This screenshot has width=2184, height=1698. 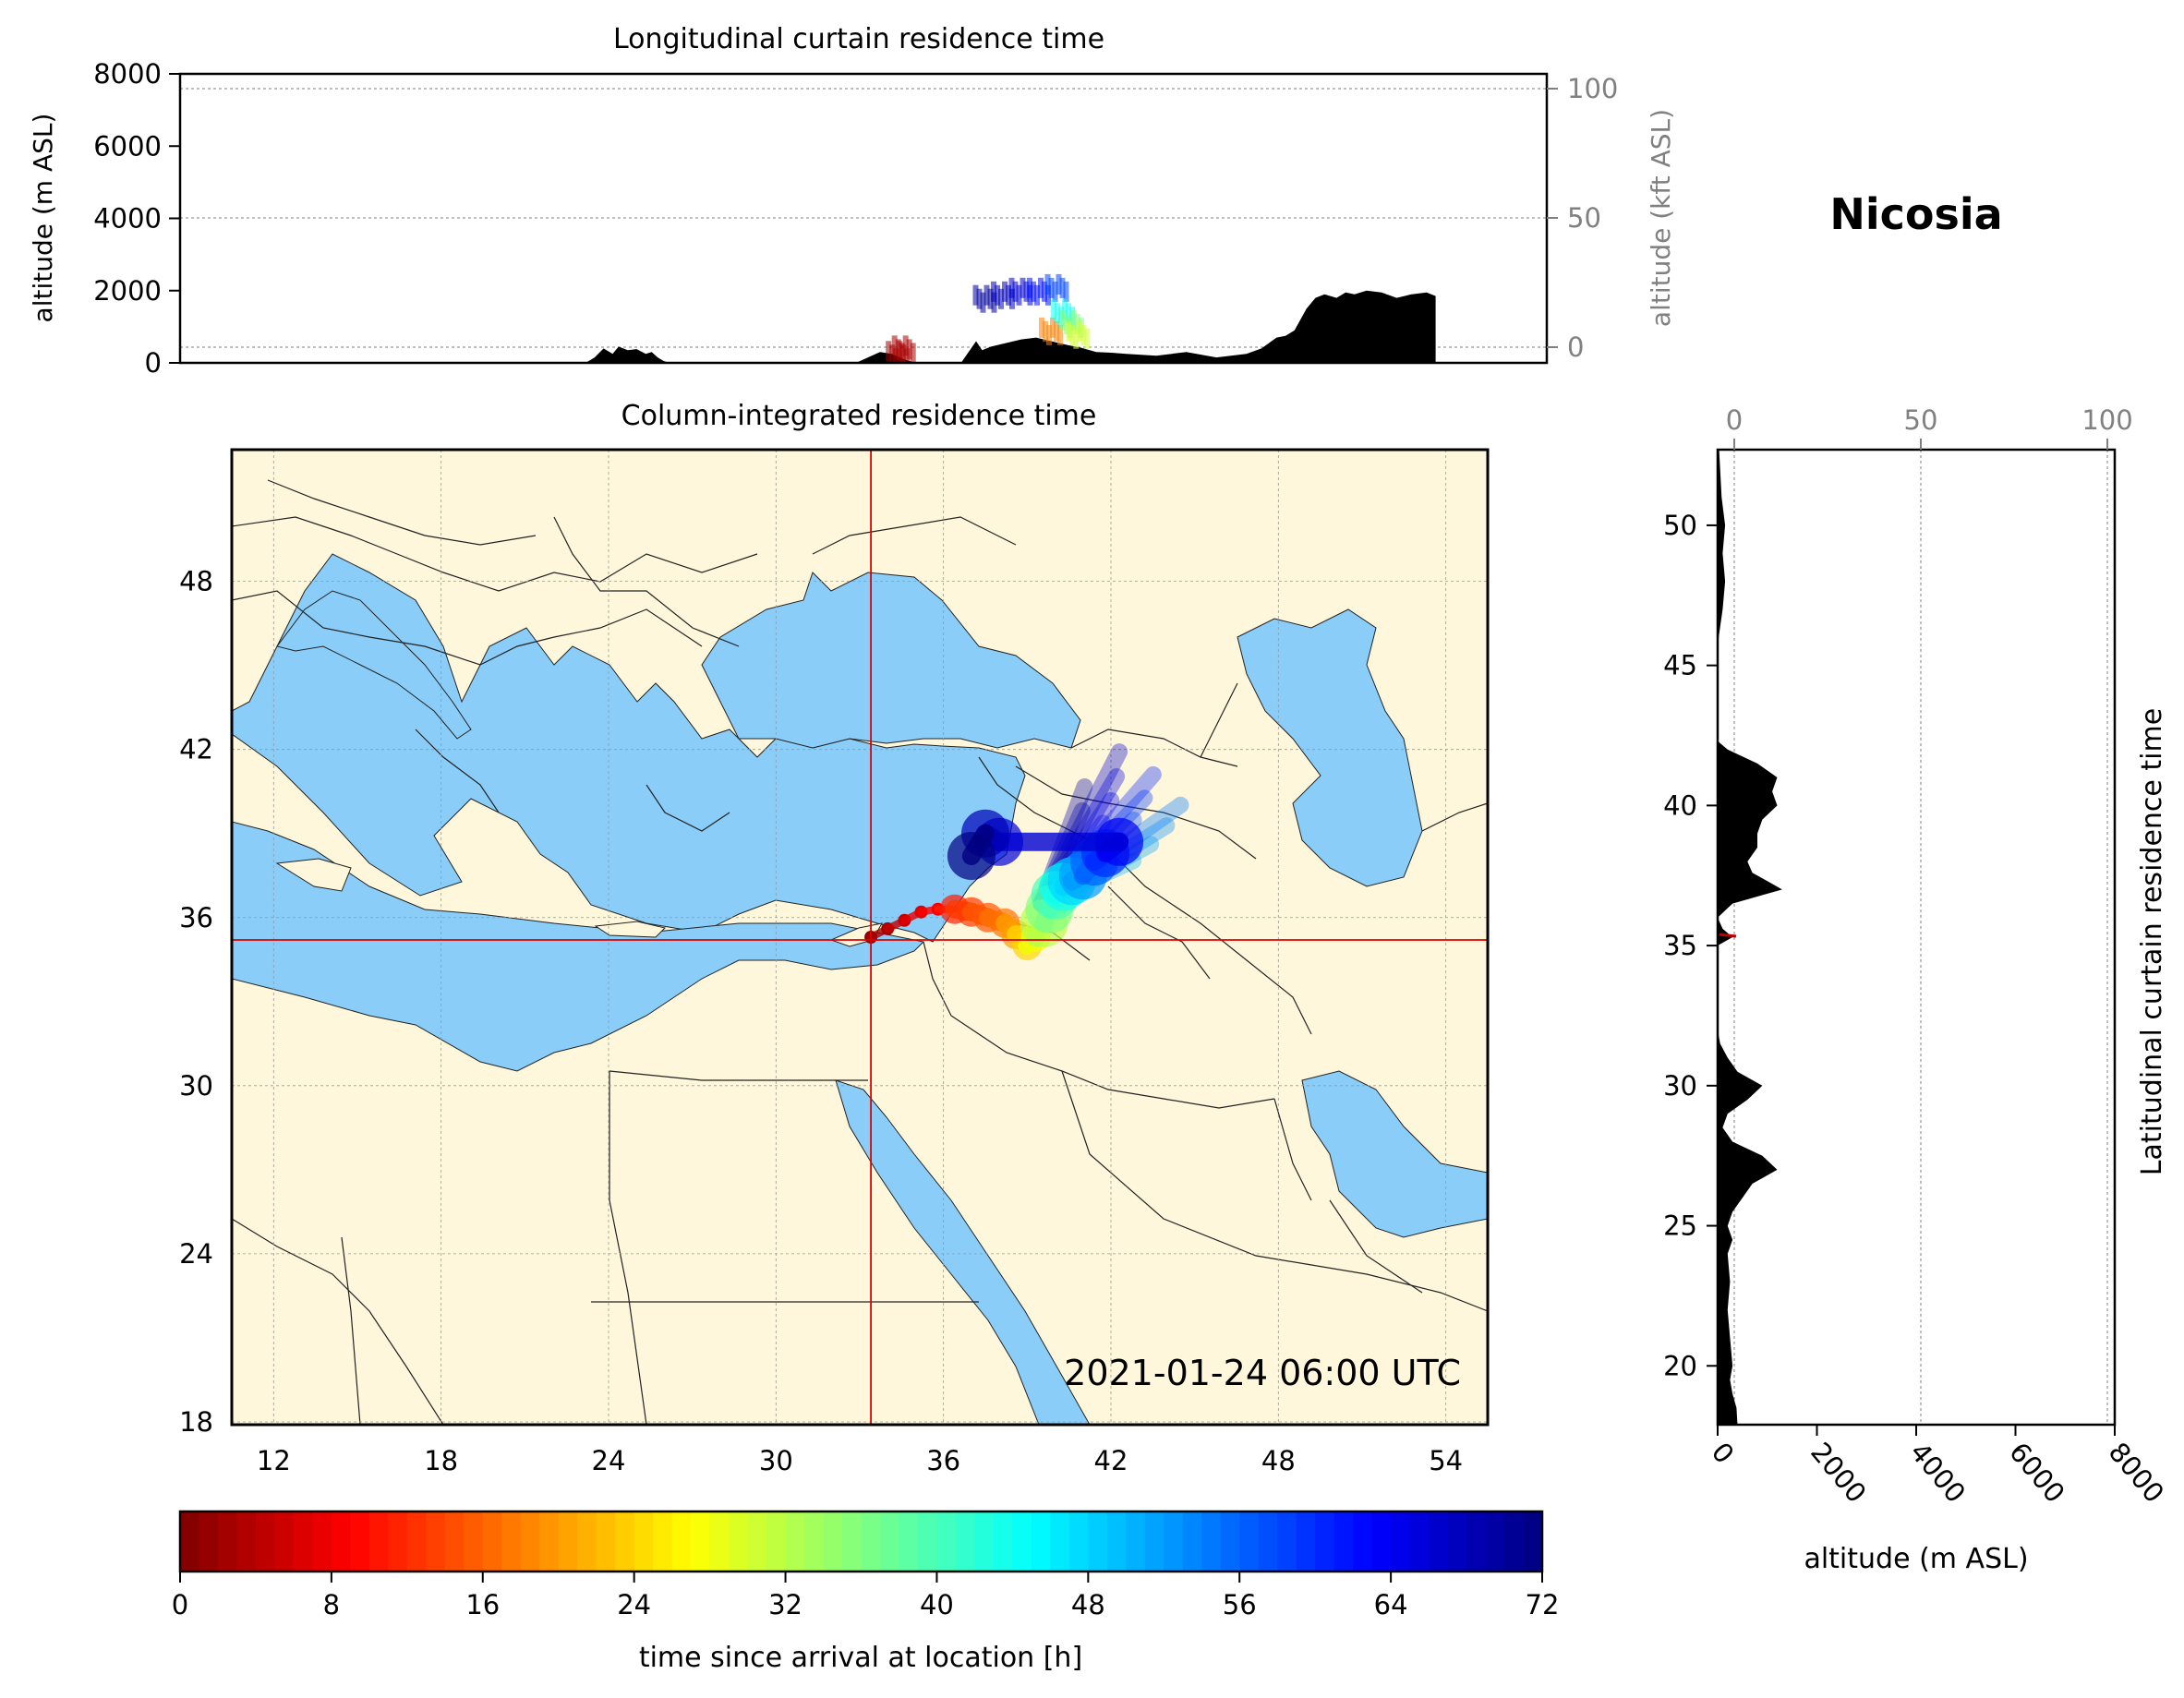 What do you see at coordinates (313, 875) in the screenshot?
I see `sicily` at bounding box center [313, 875].